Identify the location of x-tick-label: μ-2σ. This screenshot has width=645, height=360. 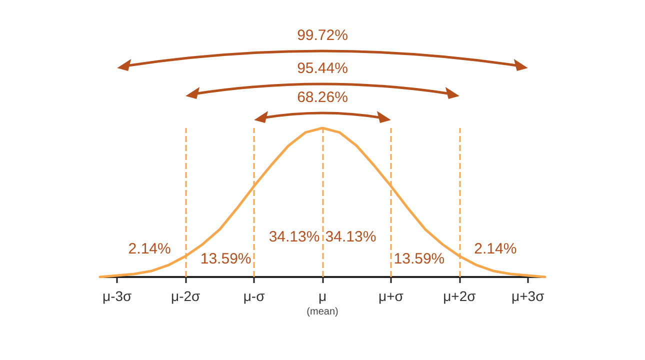
(186, 296).